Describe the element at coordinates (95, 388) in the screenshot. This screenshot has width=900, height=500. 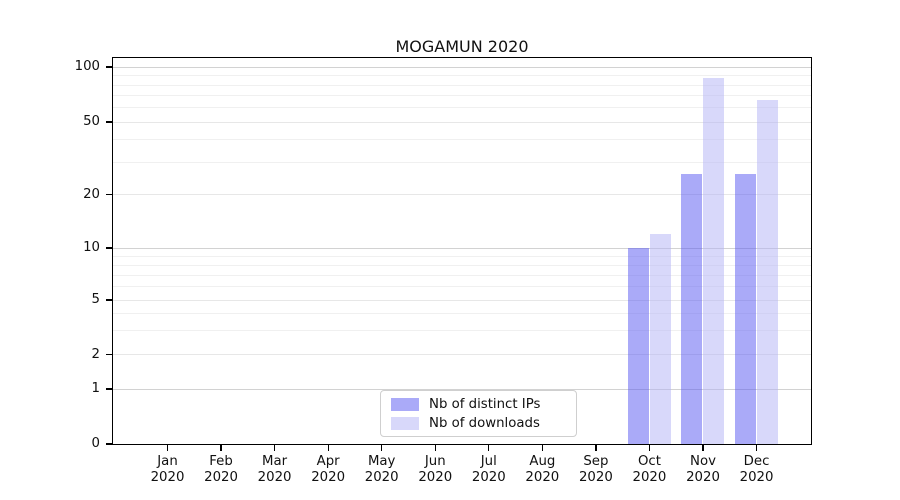
I see `y-tick-label: 1` at that location.